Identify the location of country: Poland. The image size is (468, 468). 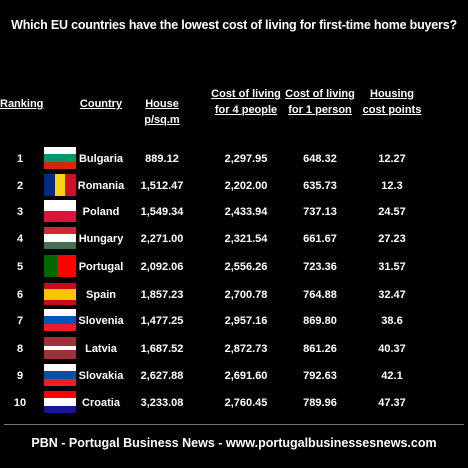
(101, 212).